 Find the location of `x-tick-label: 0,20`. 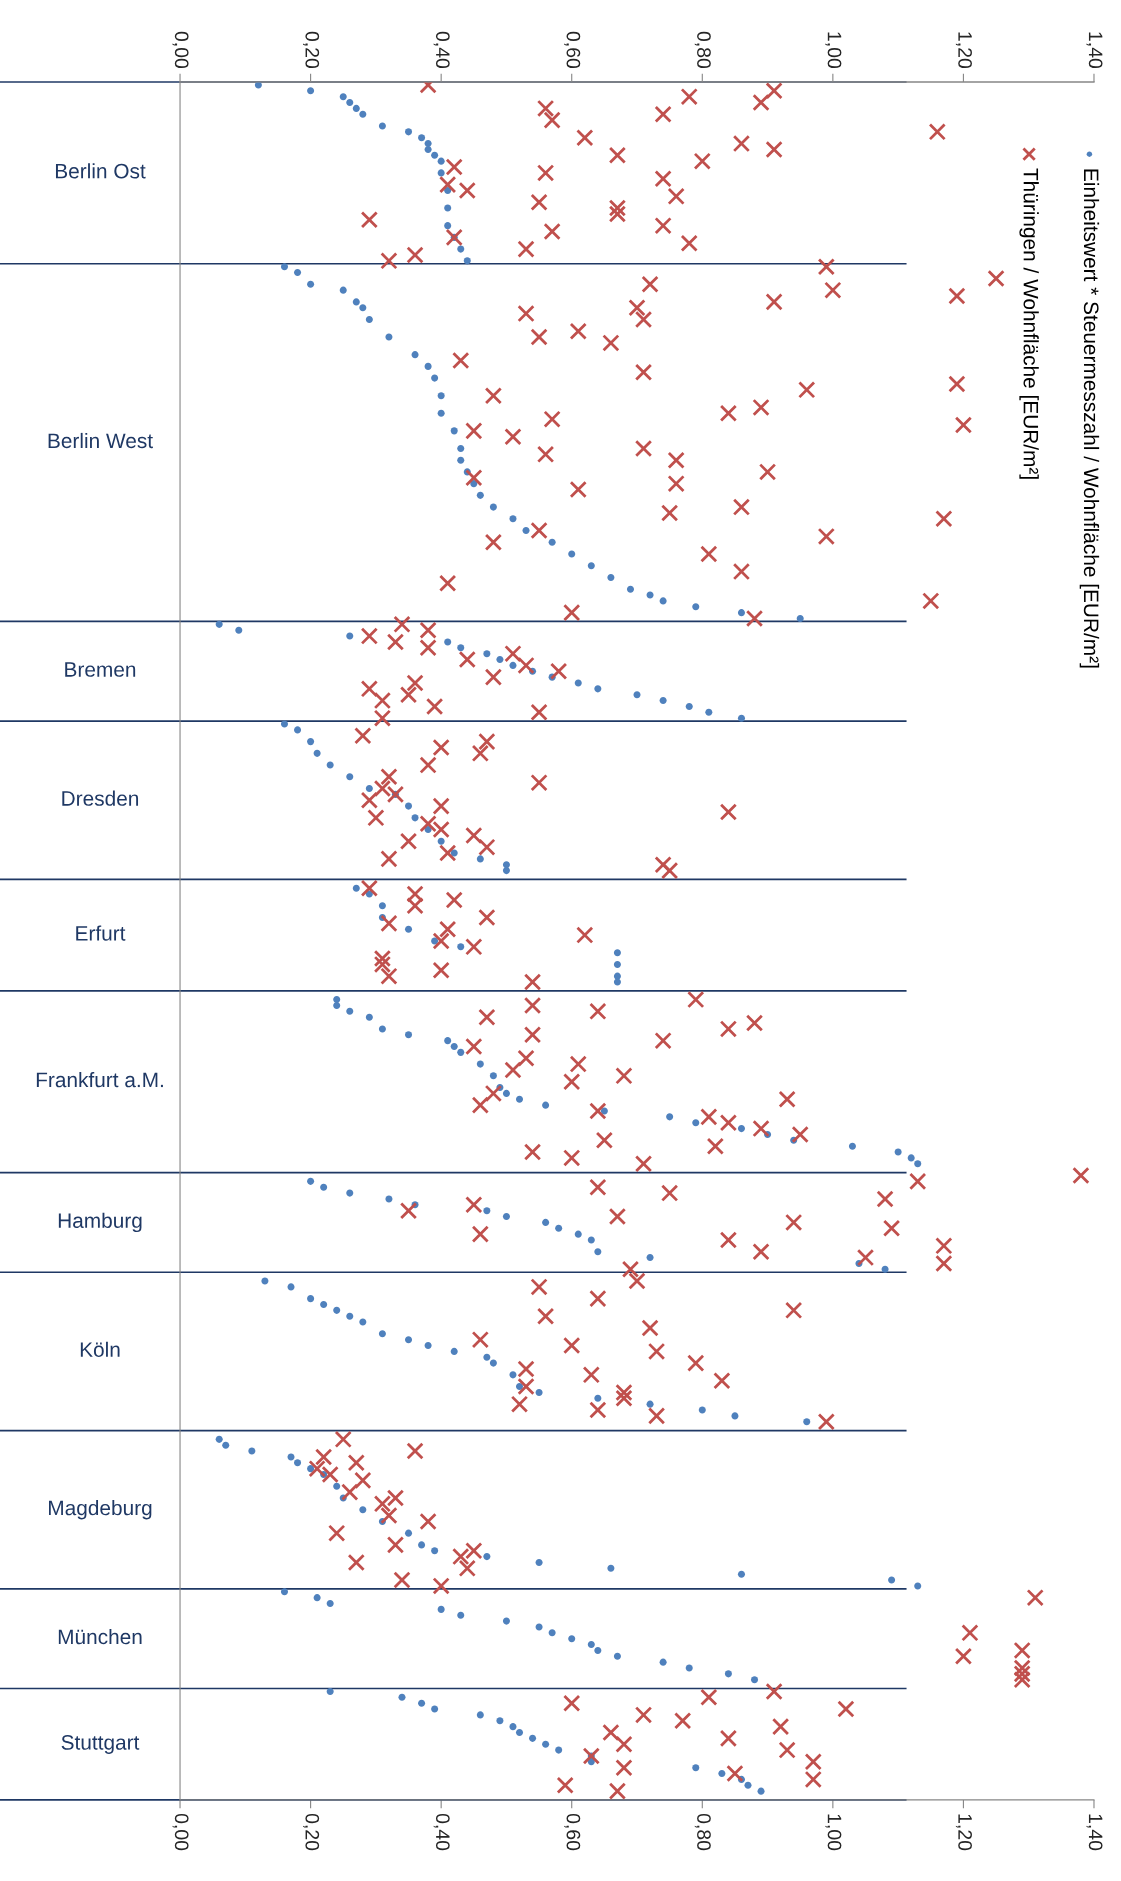

x-tick-label: 0,20 is located at coordinates (311, 50).